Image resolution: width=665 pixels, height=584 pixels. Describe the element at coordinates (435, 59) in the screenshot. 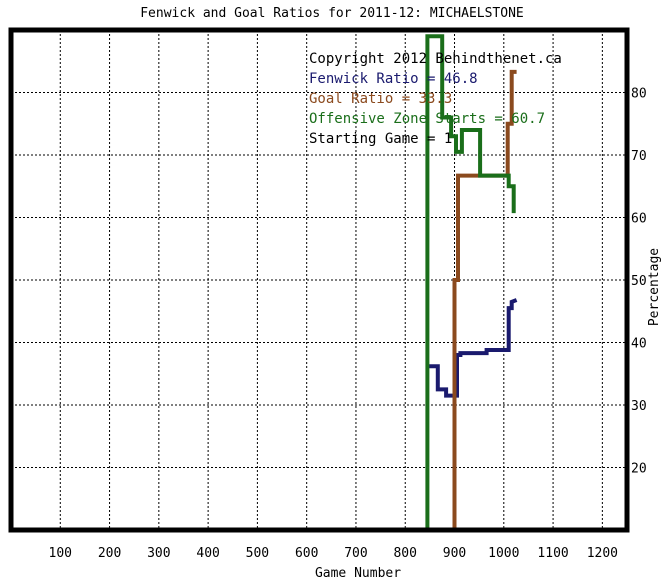

I see `copyright-note: Copyright 2012 Behindthenet.ca` at that location.